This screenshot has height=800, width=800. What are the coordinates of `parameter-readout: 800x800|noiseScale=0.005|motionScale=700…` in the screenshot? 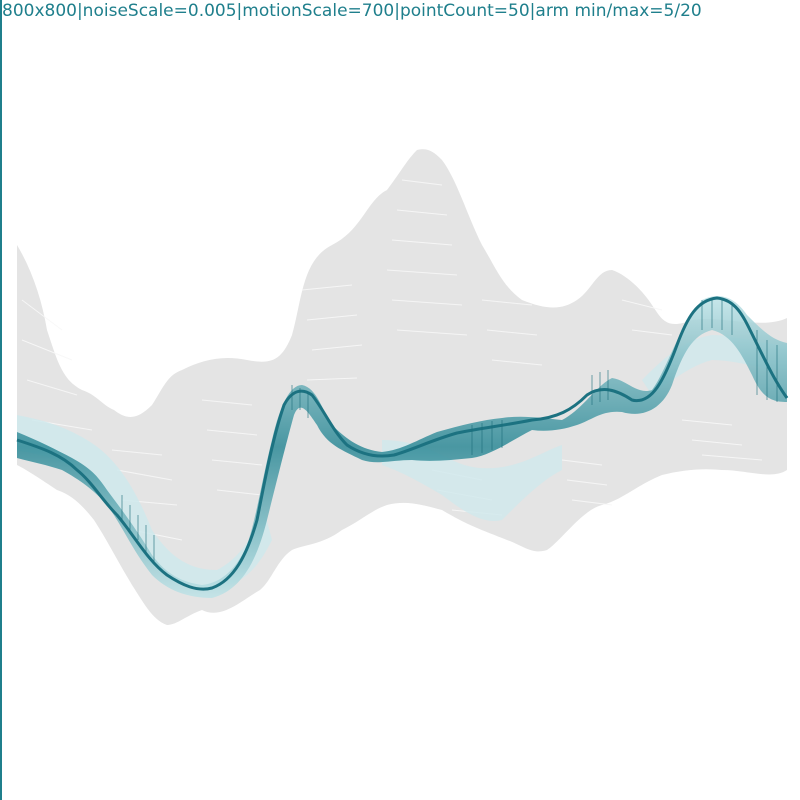 It's located at (352, 11).